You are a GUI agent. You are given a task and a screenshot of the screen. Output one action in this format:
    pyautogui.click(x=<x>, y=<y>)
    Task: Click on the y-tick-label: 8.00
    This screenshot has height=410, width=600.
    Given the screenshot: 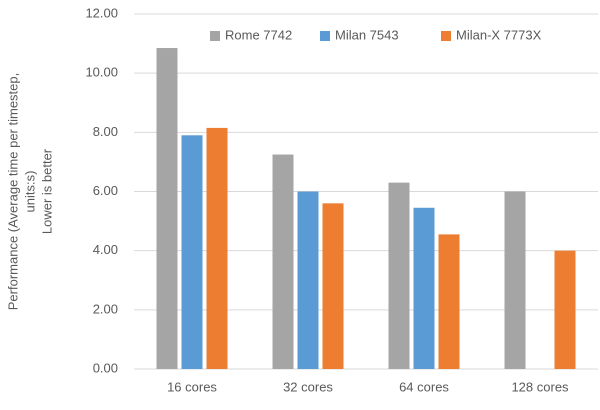 What is the action you would take?
    pyautogui.click(x=105, y=131)
    